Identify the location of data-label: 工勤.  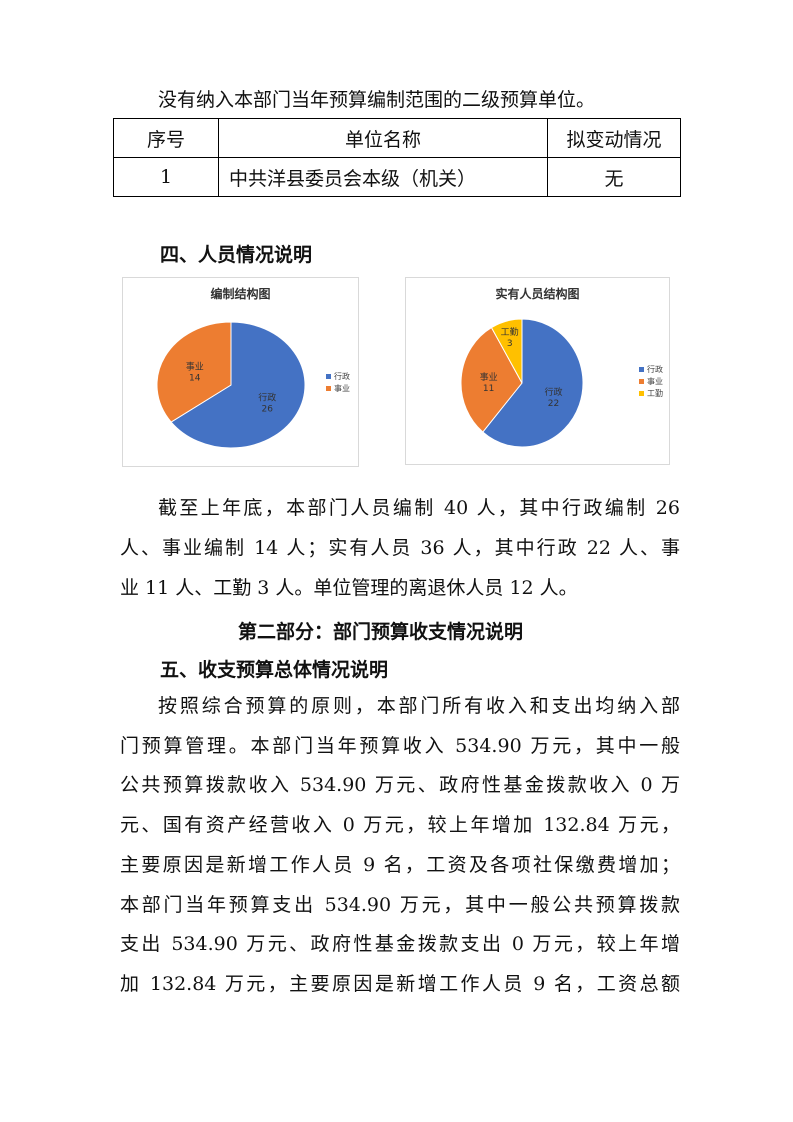
(510, 332).